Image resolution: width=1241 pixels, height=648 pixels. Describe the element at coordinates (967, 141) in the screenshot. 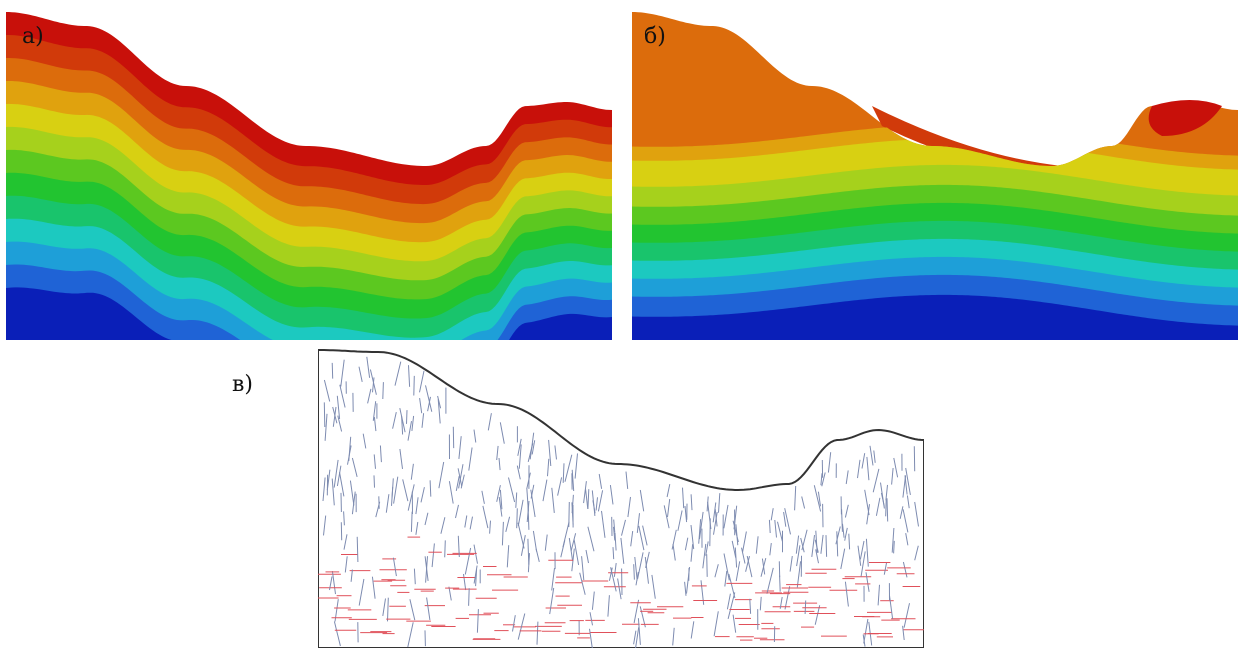

I see `contour-band` at that location.